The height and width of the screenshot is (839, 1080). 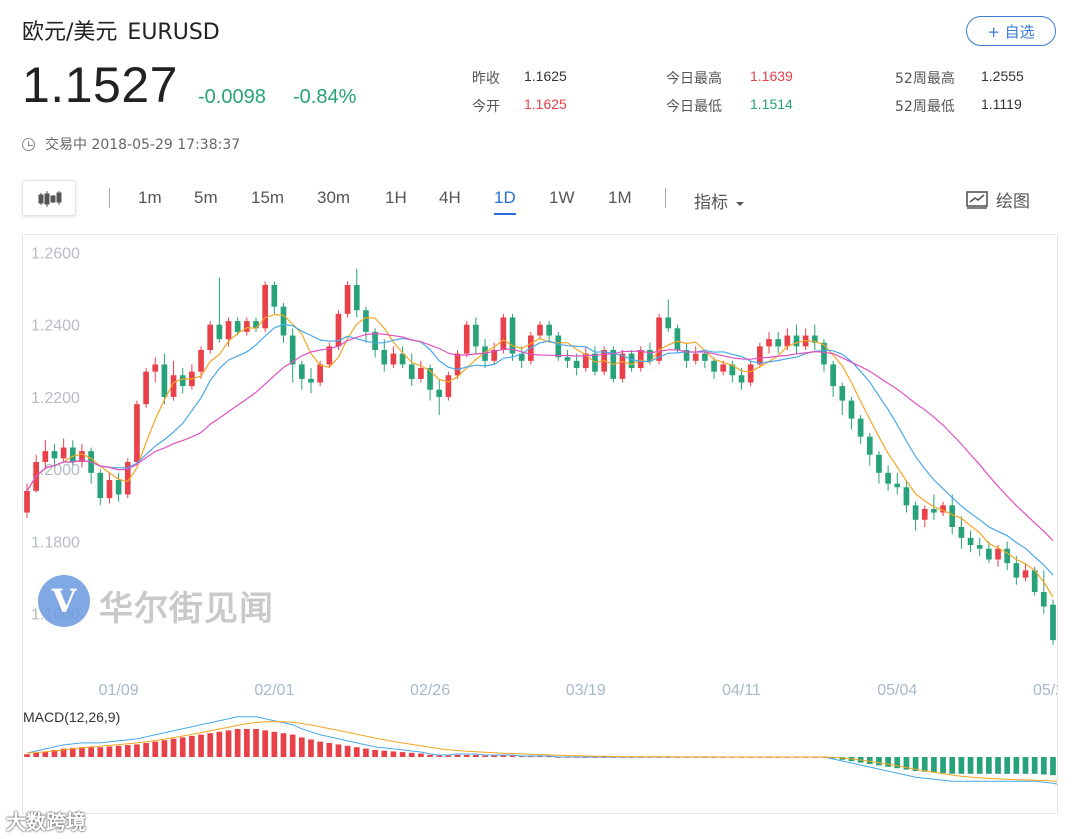 I want to click on period-1w: 1W, so click(x=562, y=197).